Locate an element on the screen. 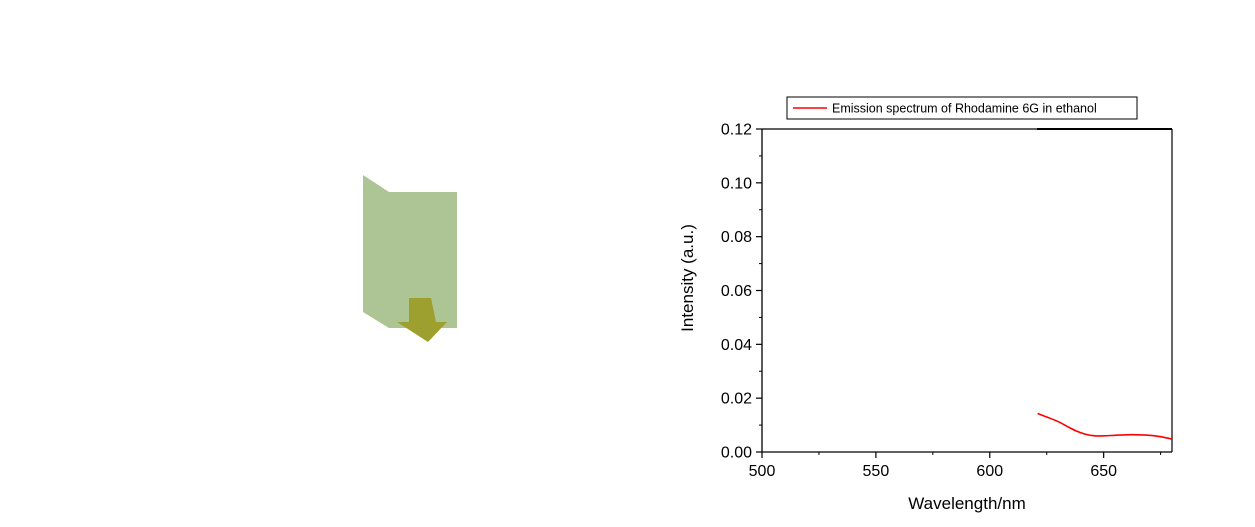 This screenshot has height=527, width=1255. y-tick-label: 0.06 is located at coordinates (736, 291).